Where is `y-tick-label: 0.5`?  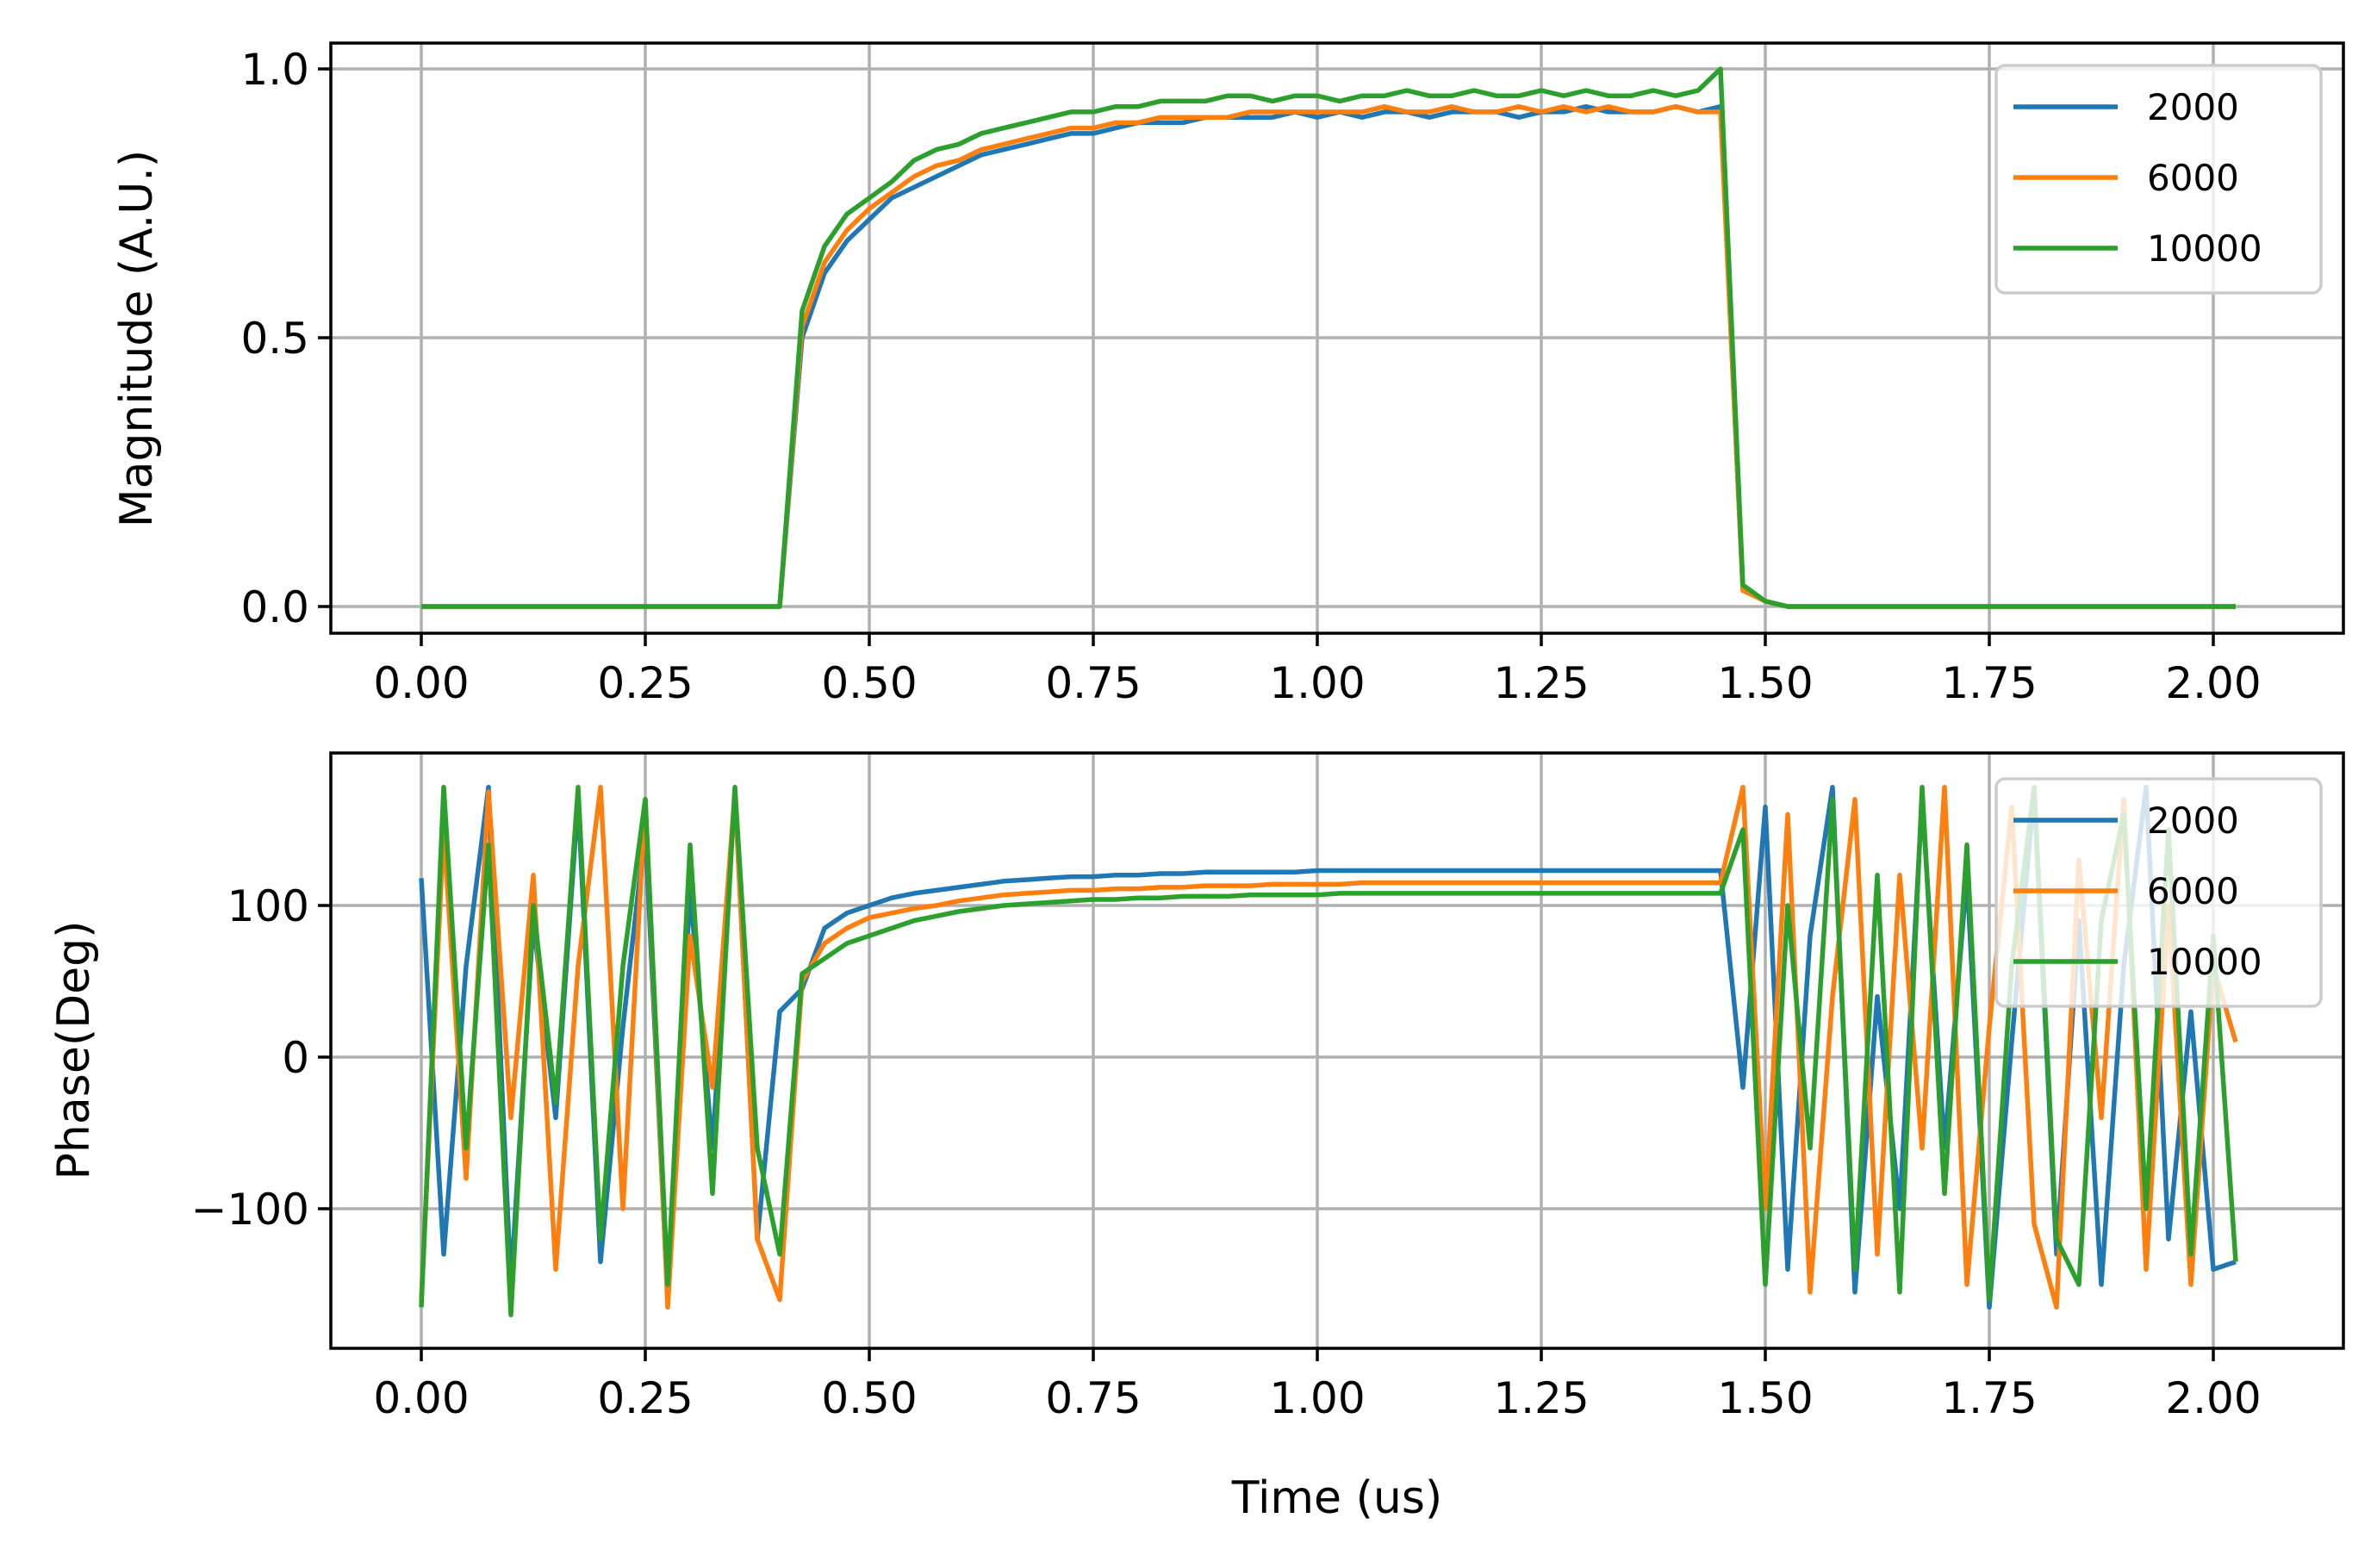
y-tick-label: 0.5 is located at coordinates (274, 339).